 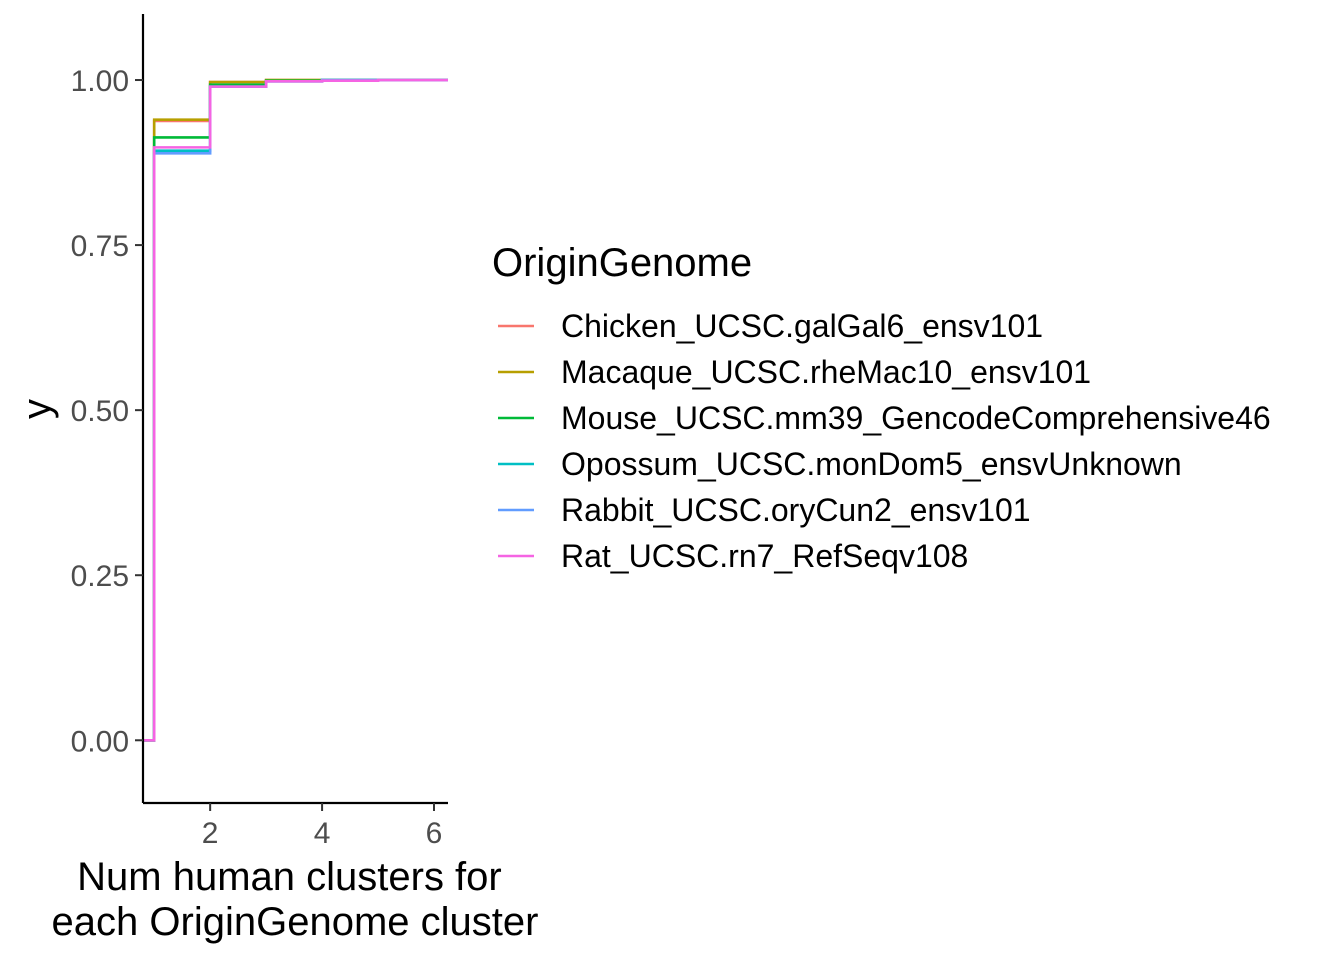 I want to click on y-tick-label: 0.75, so click(x=100, y=246).